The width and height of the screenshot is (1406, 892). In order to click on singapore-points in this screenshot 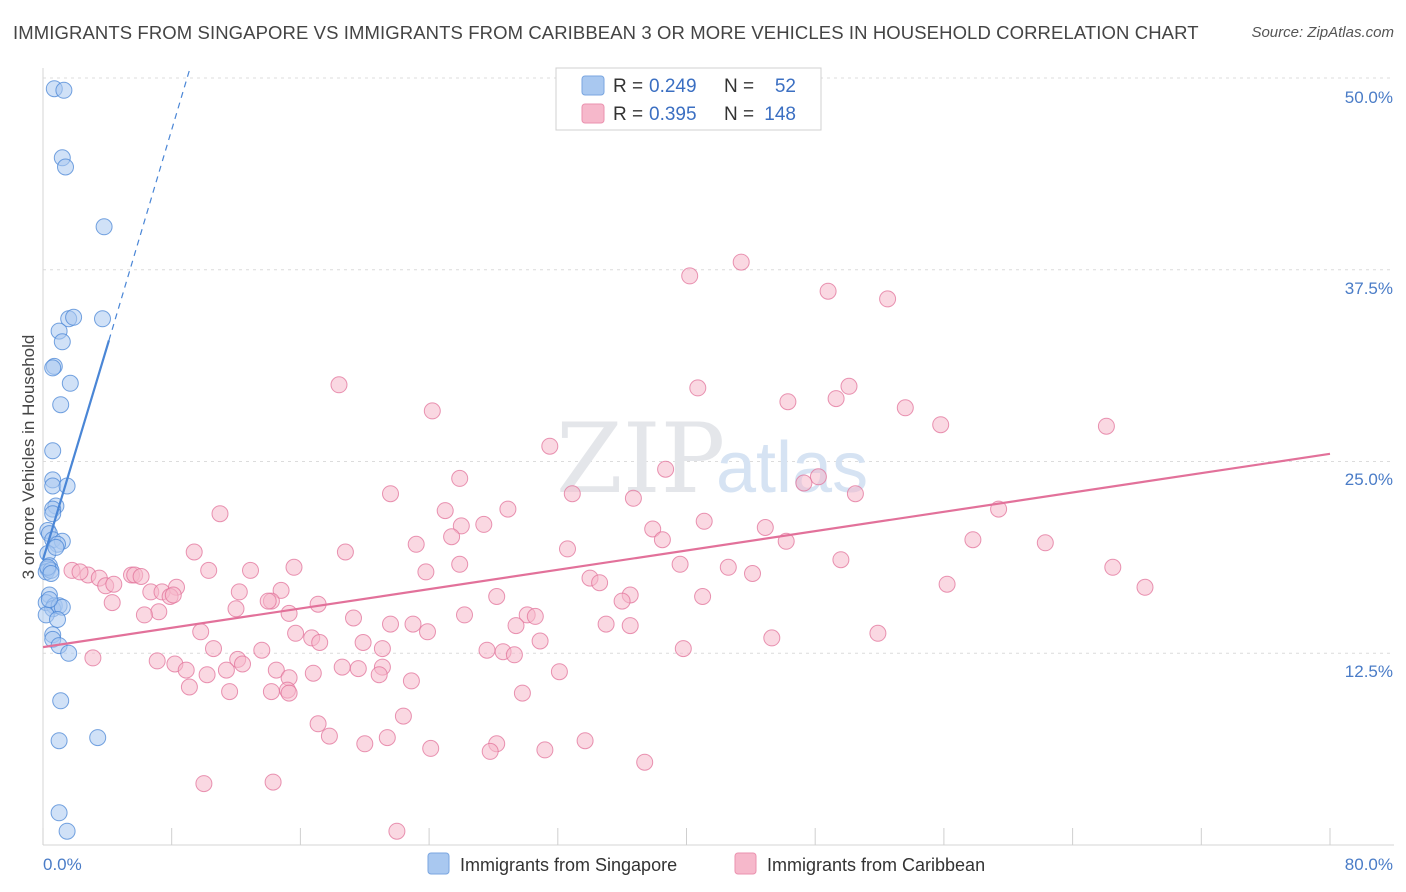, I will do `click(75, 460)`.